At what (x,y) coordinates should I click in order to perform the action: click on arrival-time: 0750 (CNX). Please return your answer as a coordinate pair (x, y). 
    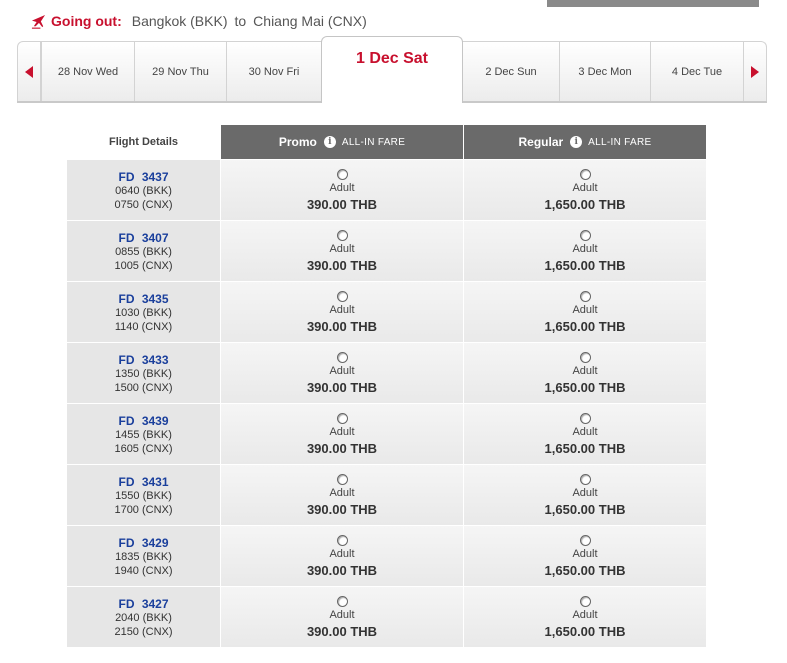
    Looking at the image, I should click on (143, 205).